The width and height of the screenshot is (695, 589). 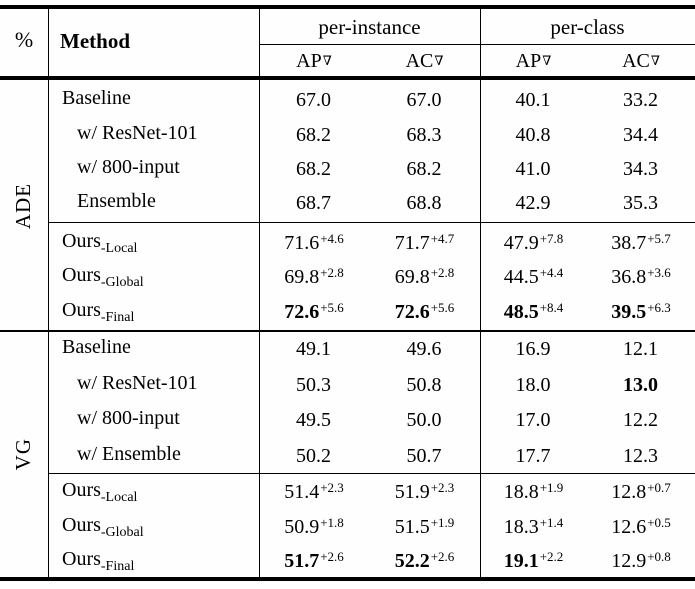 What do you see at coordinates (528, 60) in the screenshot?
I see `metric-name: AP` at bounding box center [528, 60].